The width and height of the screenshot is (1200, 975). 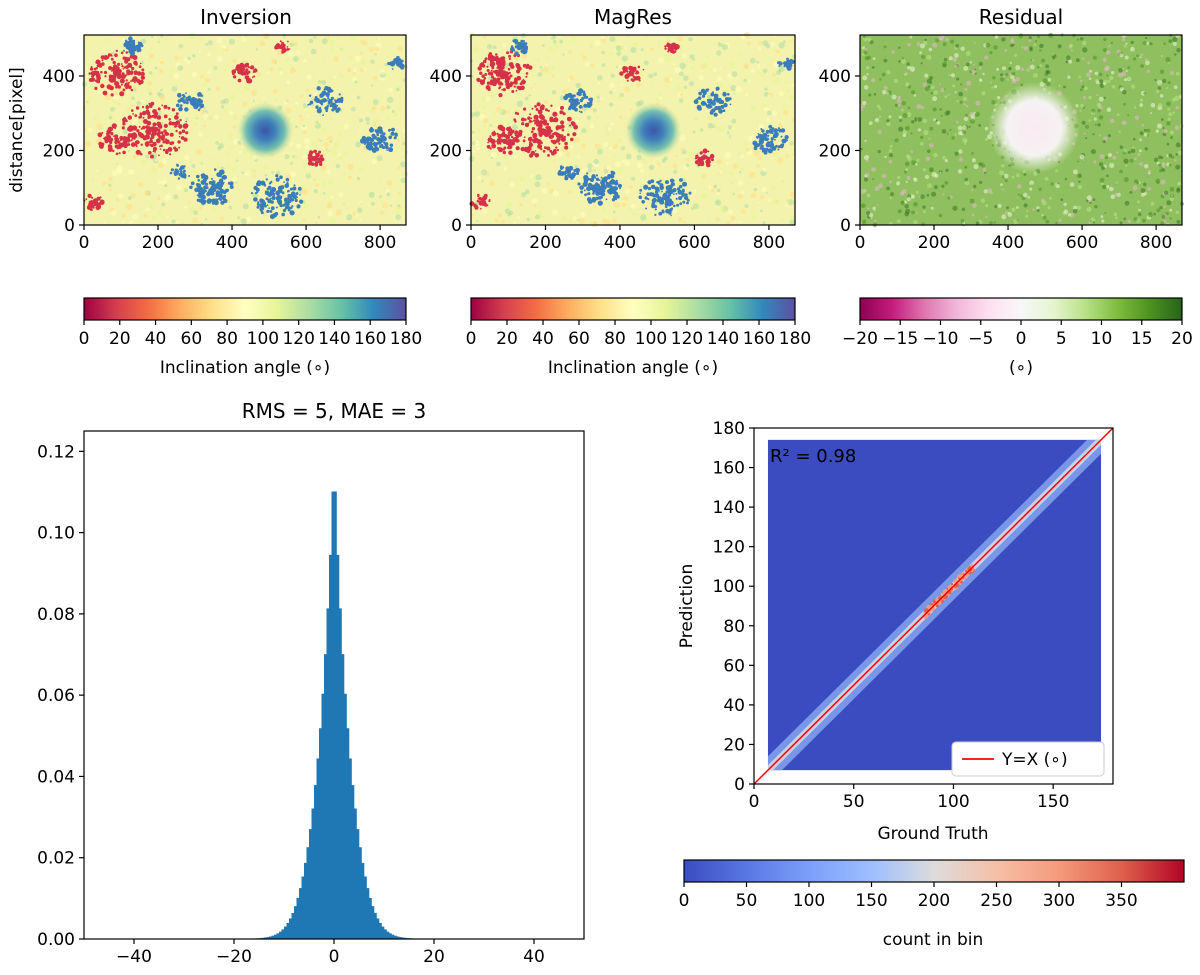 I want to click on y-tick-label: 0.12, so click(x=56, y=452).